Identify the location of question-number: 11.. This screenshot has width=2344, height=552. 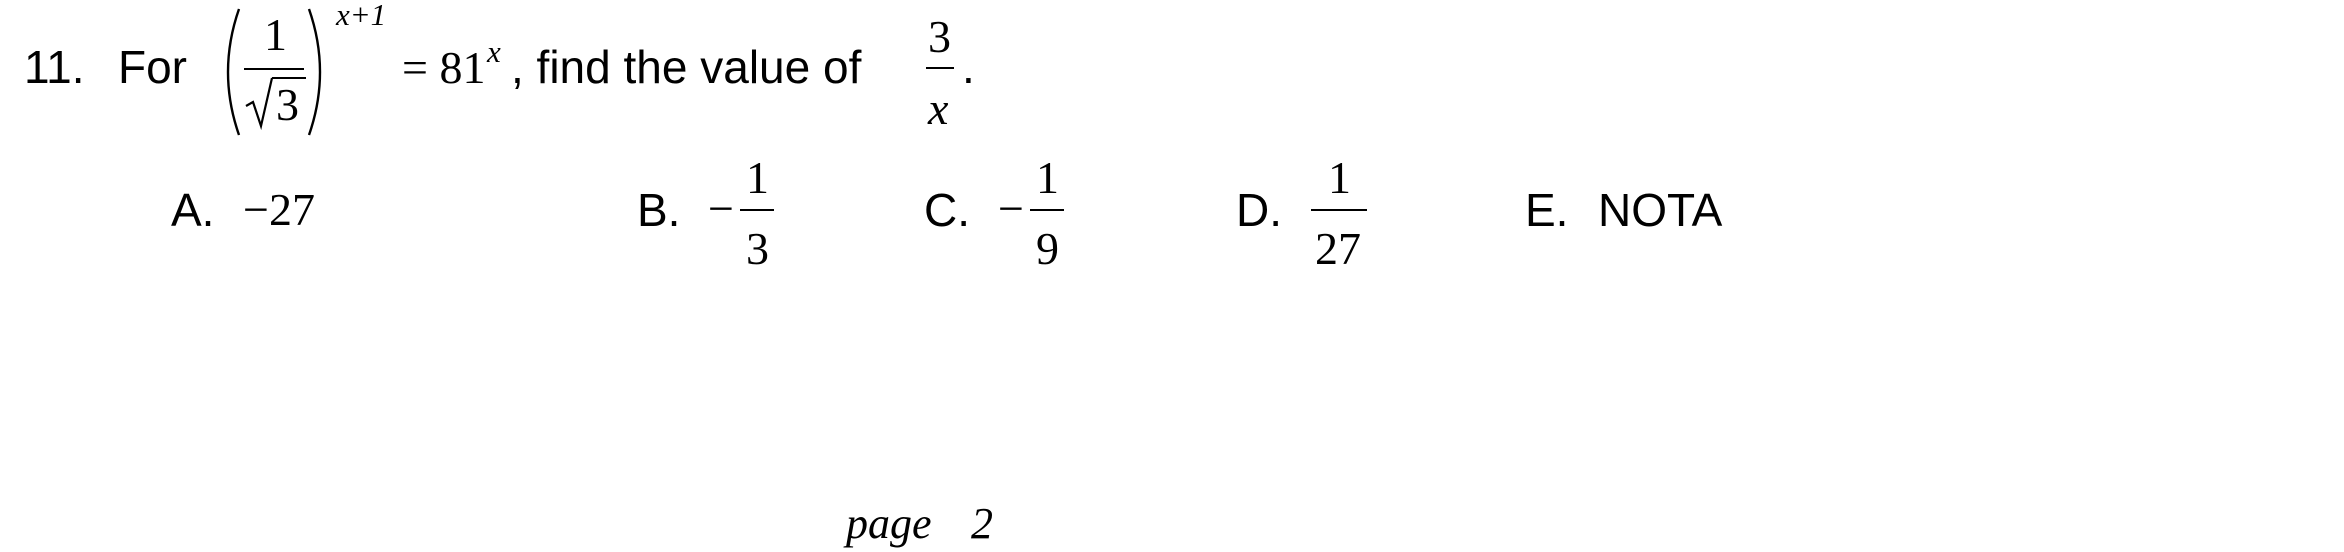
(54, 67).